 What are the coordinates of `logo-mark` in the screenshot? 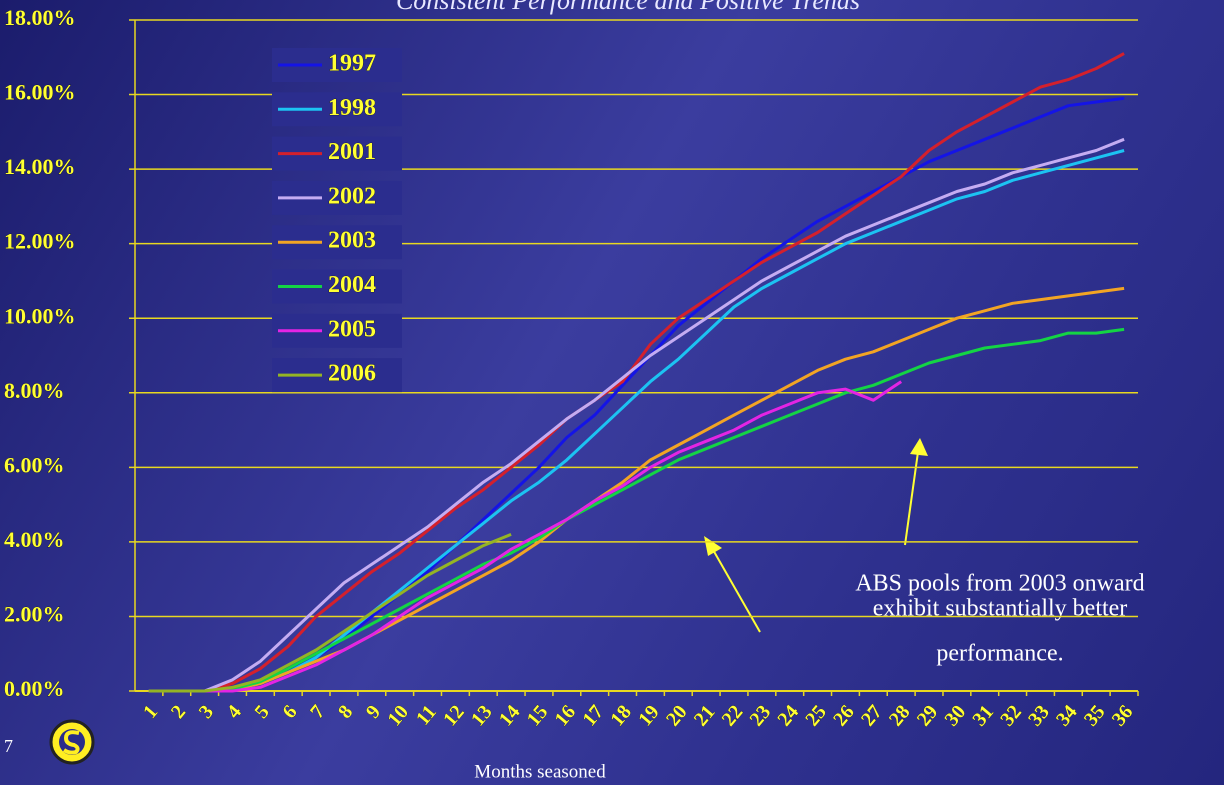 It's located at (71, 742).